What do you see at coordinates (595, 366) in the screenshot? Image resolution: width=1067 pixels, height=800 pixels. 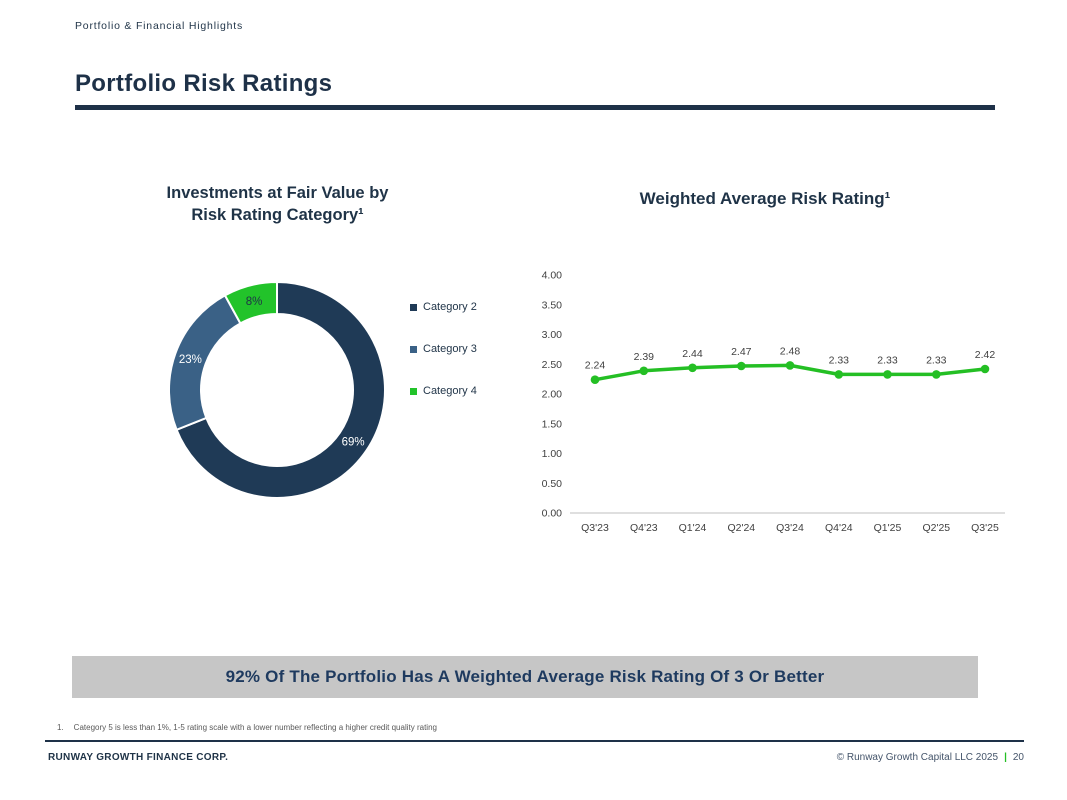 I see `data-point-label: 2.24` at bounding box center [595, 366].